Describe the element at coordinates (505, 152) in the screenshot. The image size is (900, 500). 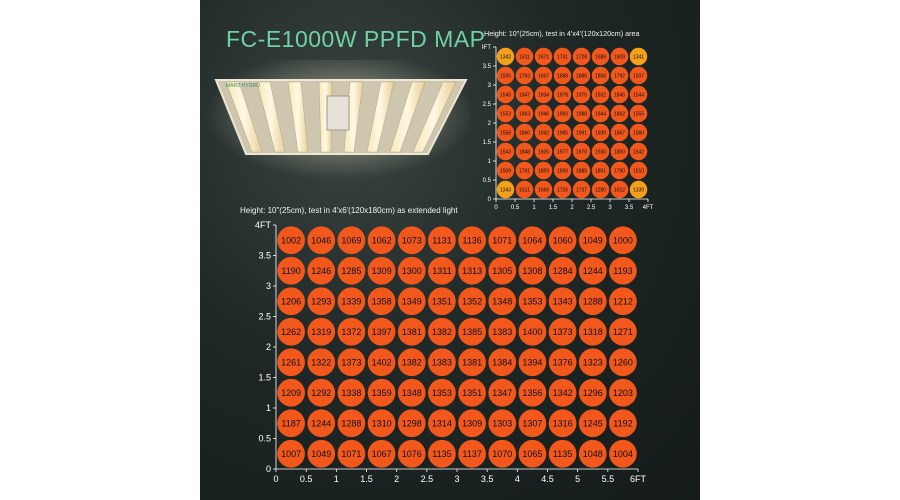
I see `ppfd-value-label: 1543` at that location.